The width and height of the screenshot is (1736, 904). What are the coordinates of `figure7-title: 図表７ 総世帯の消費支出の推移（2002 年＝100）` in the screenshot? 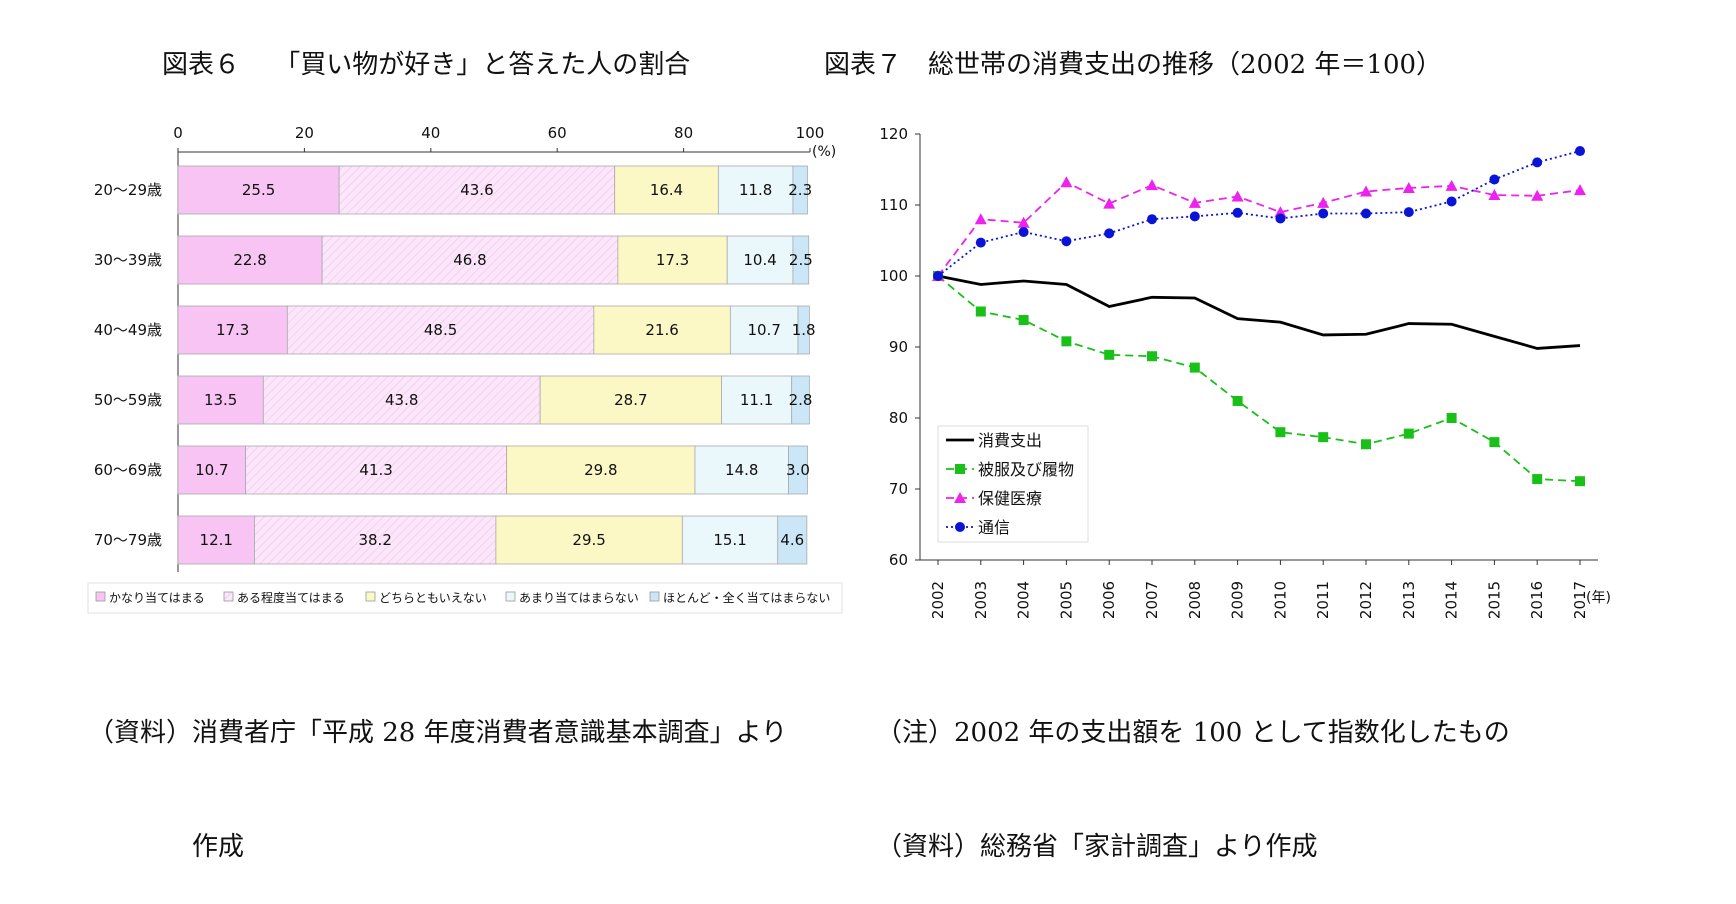 It's located at (1133, 65).